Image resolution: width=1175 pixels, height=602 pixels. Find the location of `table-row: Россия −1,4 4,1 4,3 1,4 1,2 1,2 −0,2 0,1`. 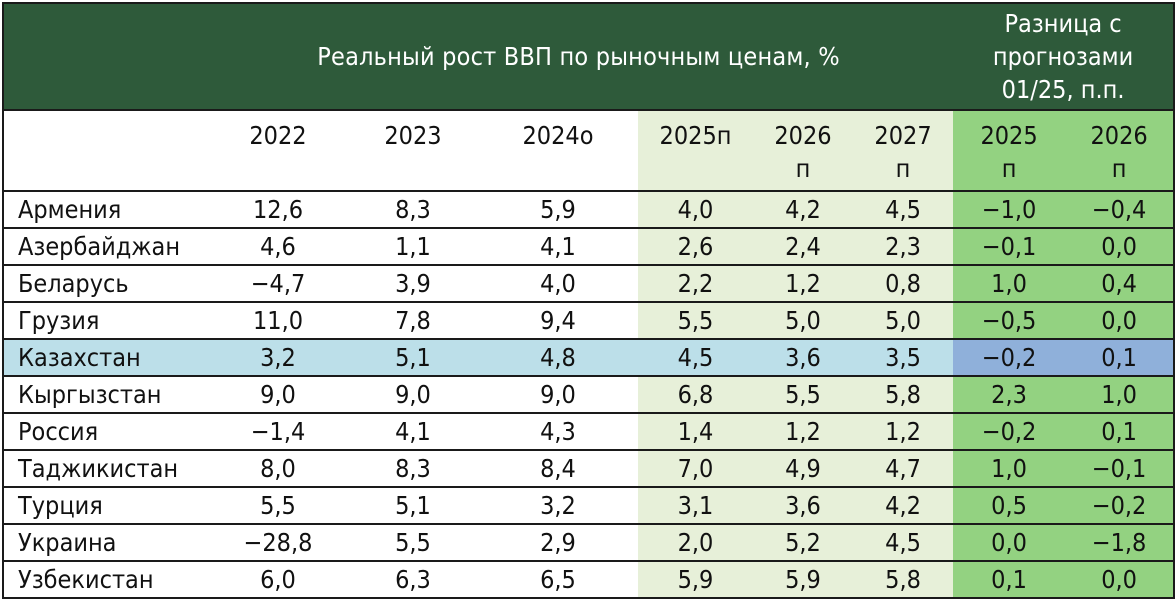

table-row: Россия −1,4 4,1 4,3 1,4 1,2 1,2 −0,2 0,1 is located at coordinates (588, 432).